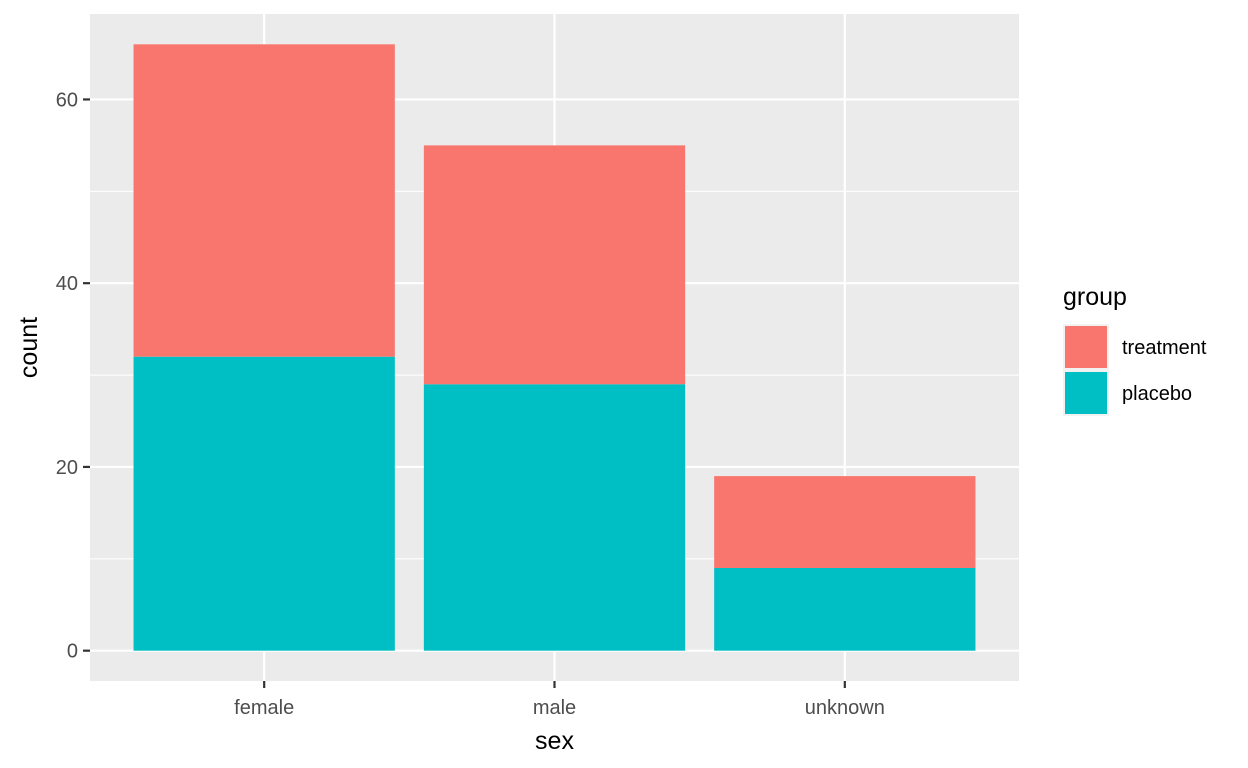  What do you see at coordinates (554, 517) in the screenshot?
I see `bar-male-placebo` at bounding box center [554, 517].